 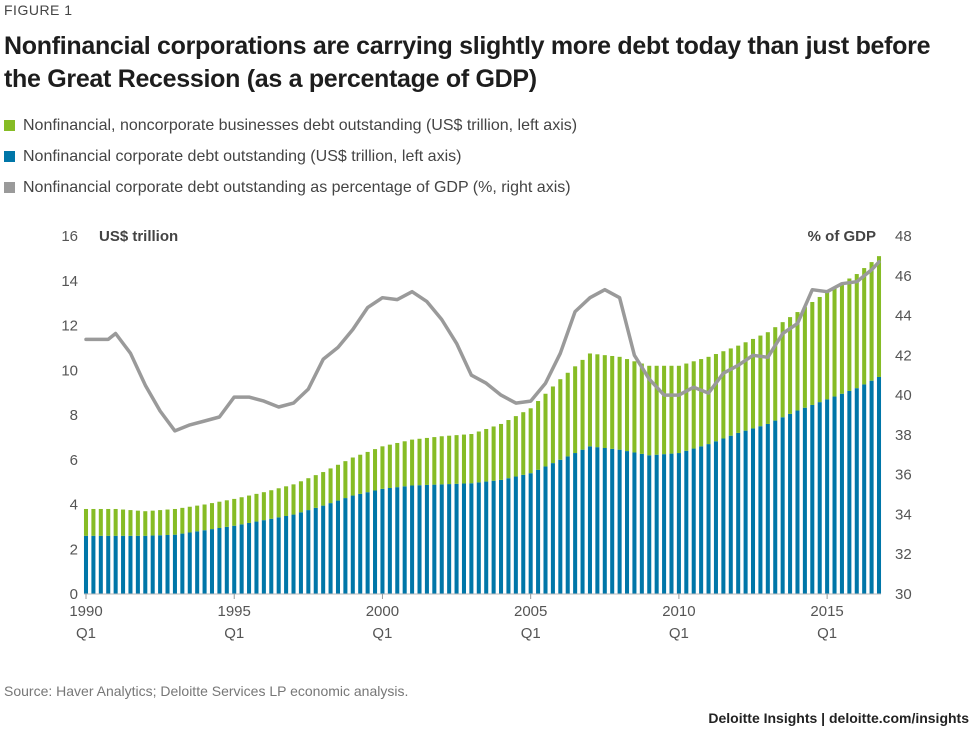 What do you see at coordinates (38, 10) in the screenshot?
I see `figure-label: FIGURE 1` at bounding box center [38, 10].